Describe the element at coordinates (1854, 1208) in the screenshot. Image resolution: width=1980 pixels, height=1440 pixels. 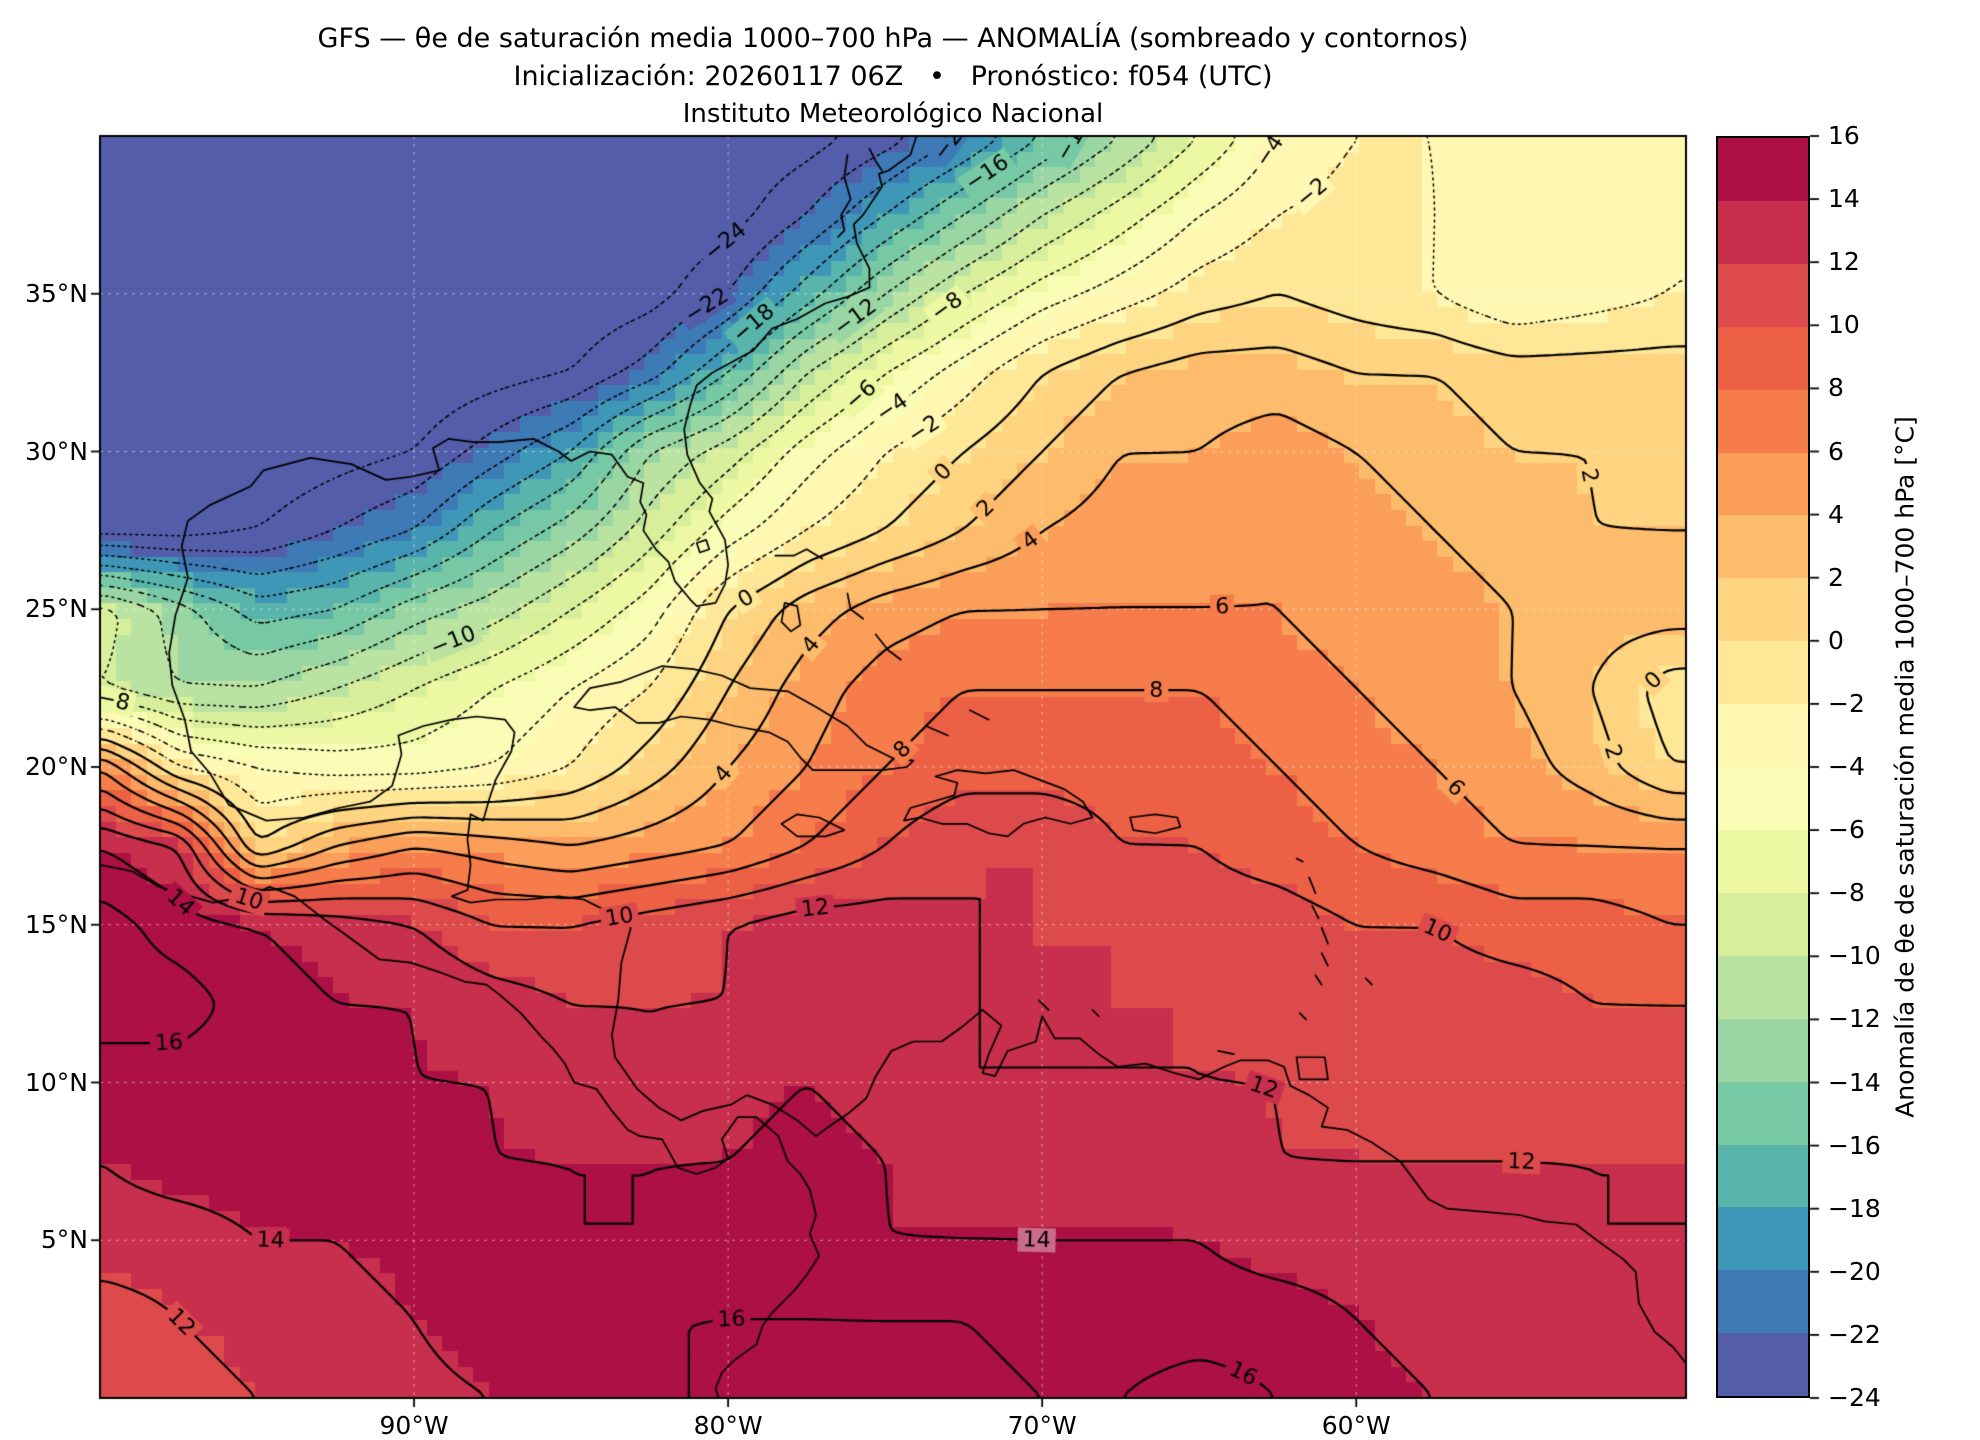
I see `colorbar-tick-label: −18` at that location.